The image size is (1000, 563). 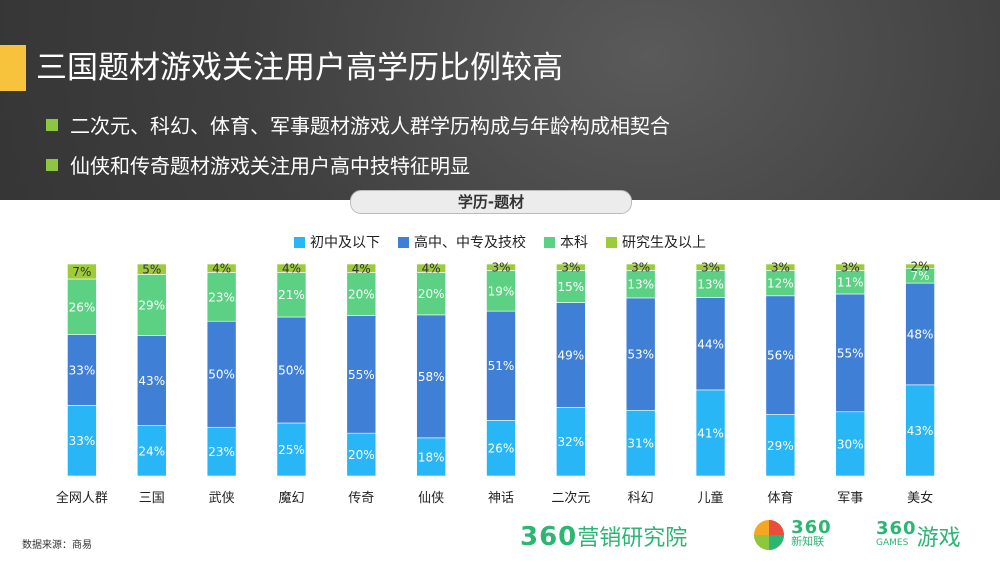 What do you see at coordinates (780, 498) in the screenshot?
I see `category-label: 体育` at bounding box center [780, 498].